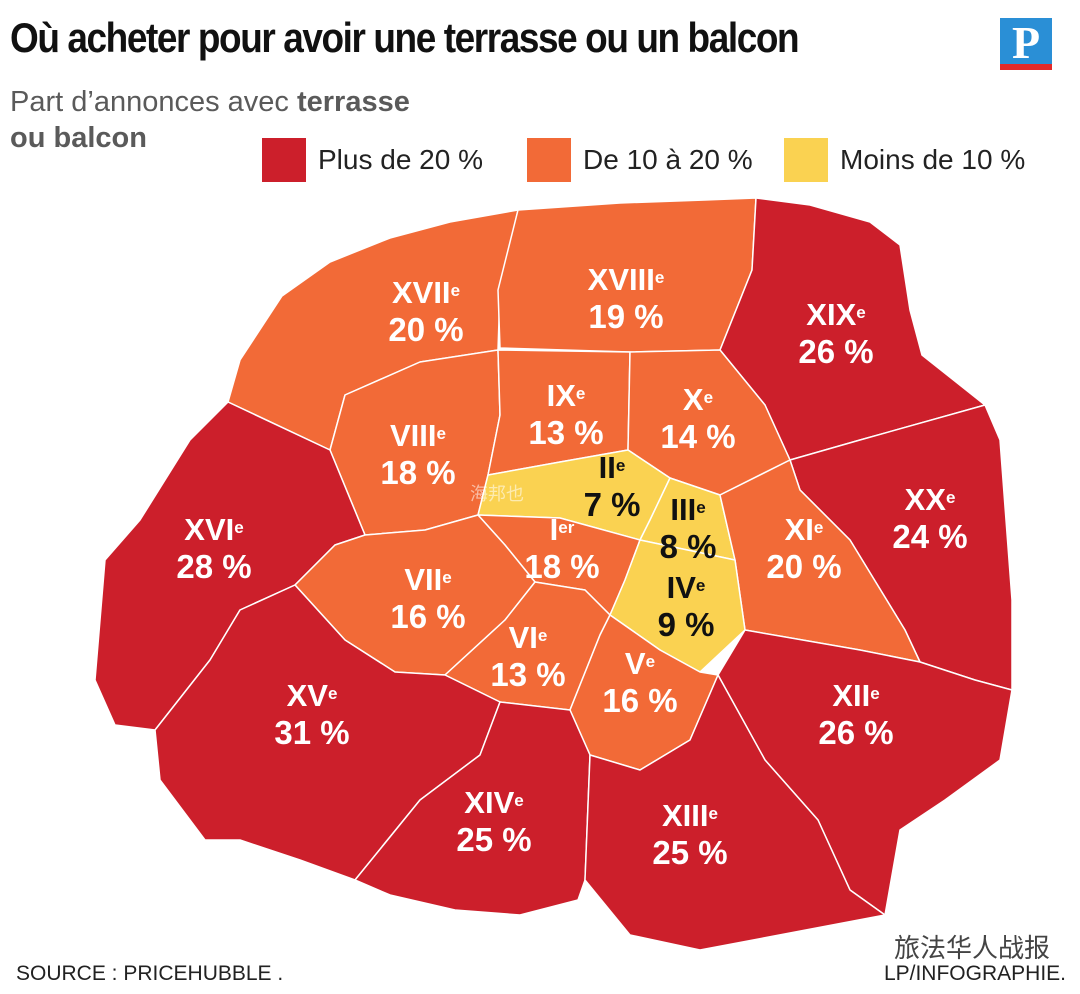 Image resolution: width=1080 pixels, height=994 pixels. Describe the element at coordinates (353, 102) in the screenshot. I see `subtitle-bold-1: terrasse` at that location.